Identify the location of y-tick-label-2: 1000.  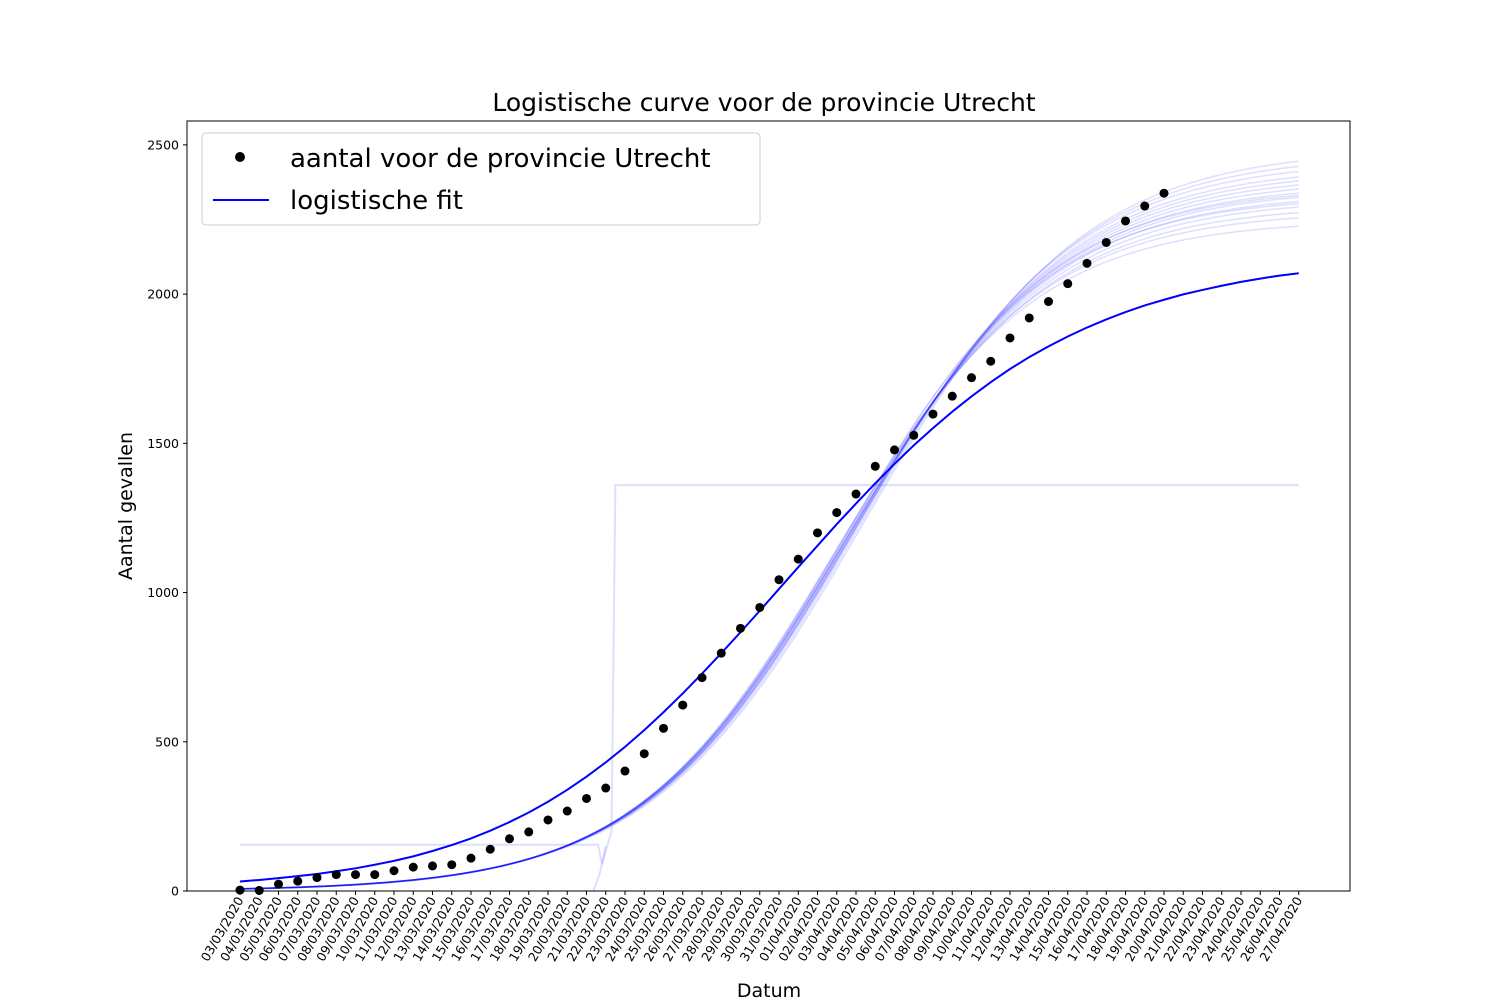
(163, 592).